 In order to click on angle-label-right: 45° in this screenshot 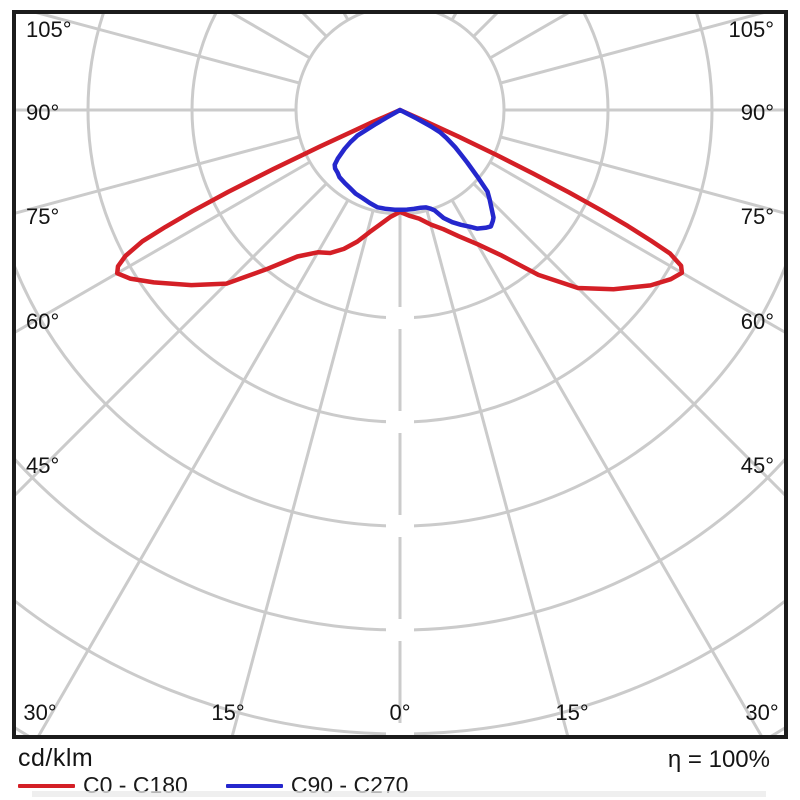, I will do `click(757, 465)`.